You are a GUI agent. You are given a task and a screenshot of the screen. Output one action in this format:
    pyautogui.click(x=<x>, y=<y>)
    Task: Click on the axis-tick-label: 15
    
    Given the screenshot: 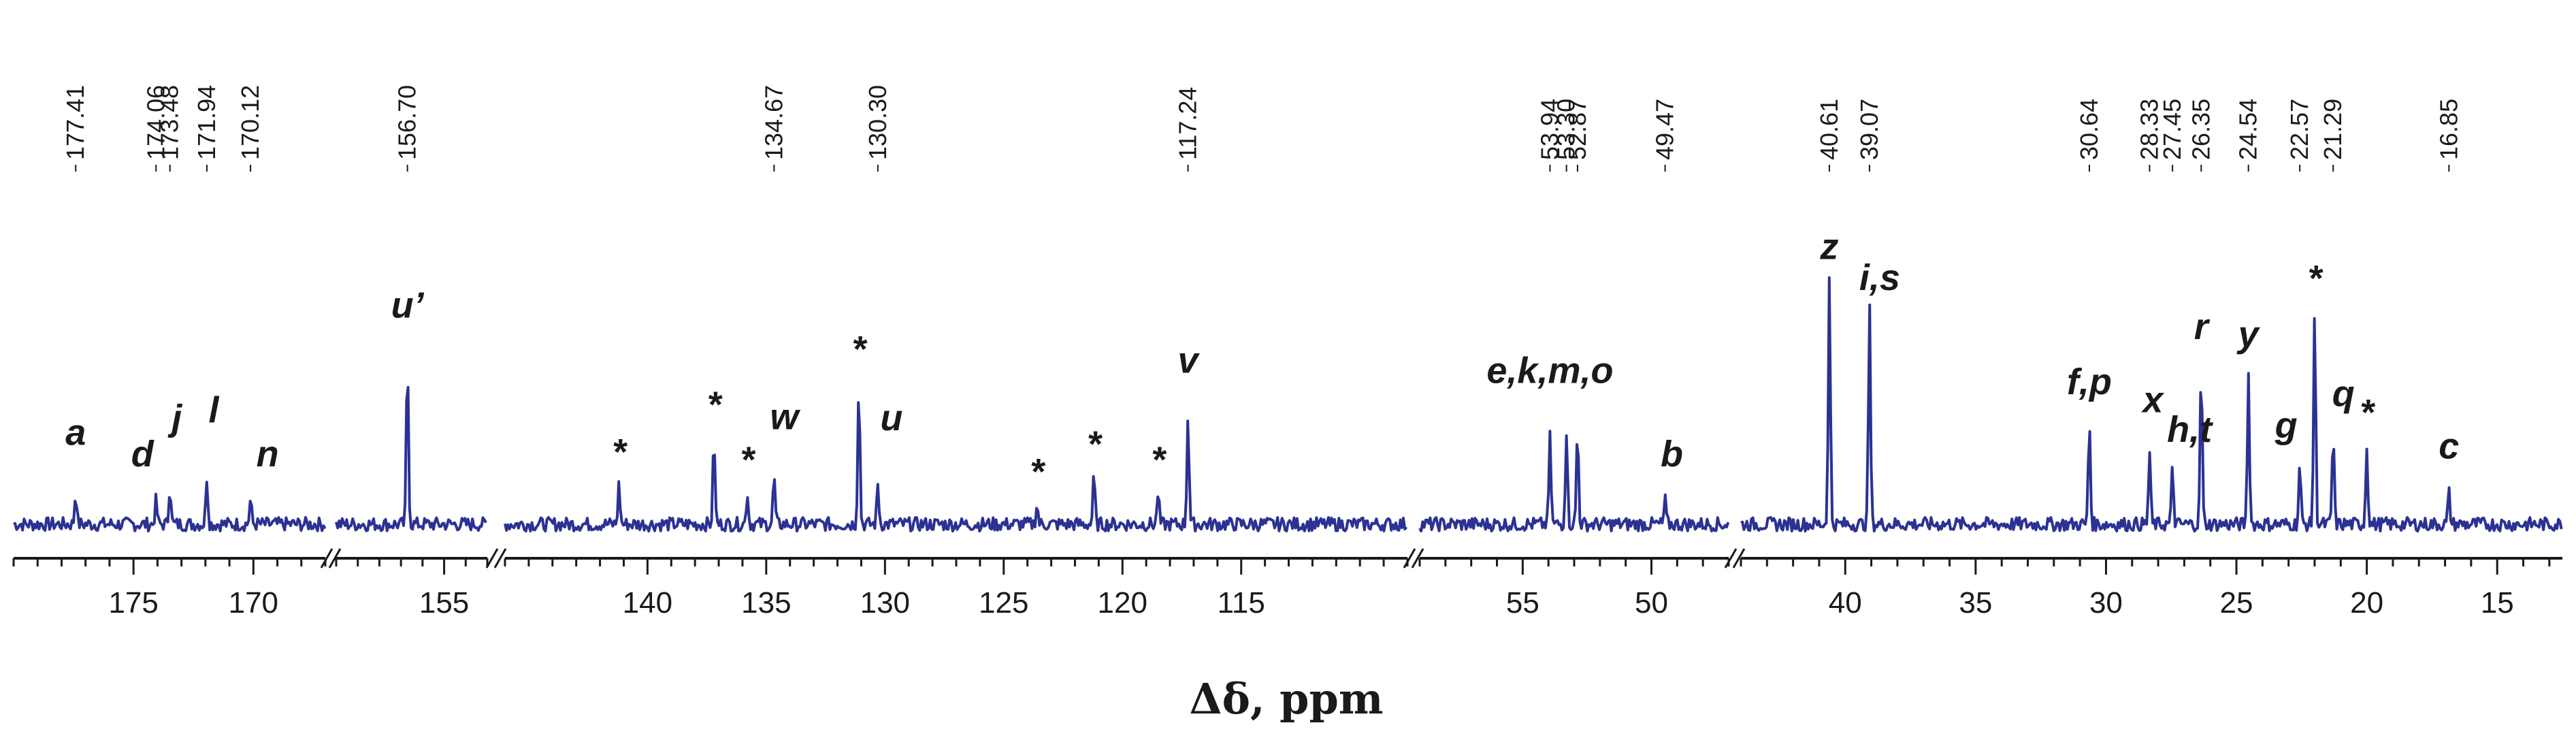 What is the action you would take?
    pyautogui.click(x=2497, y=603)
    